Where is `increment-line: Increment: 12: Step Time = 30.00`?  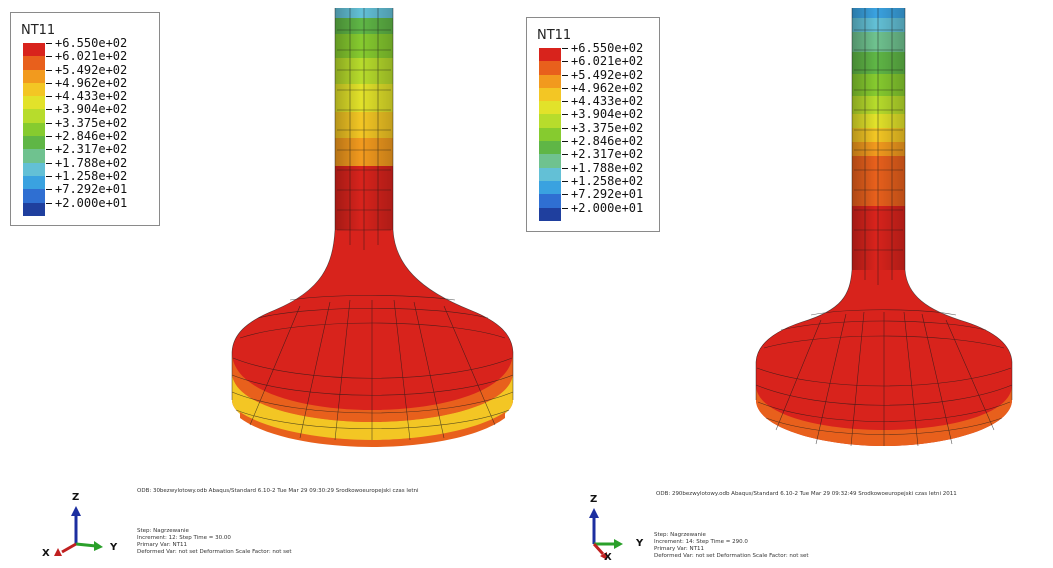 increment-line: Increment: 12: Step Time = 30.00 is located at coordinates (184, 538).